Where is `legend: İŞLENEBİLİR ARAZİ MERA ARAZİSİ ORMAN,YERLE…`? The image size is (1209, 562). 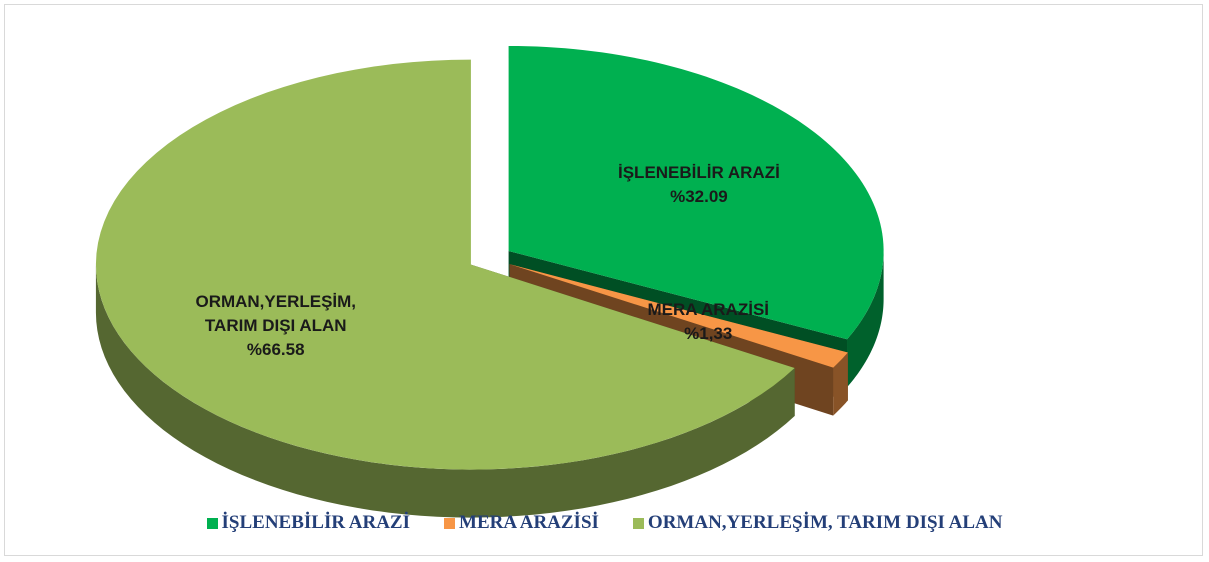 legend: İŞLENEBİLİR ARAZİ MERA ARAZİSİ ORMAN,YERLE… is located at coordinates (604, 523).